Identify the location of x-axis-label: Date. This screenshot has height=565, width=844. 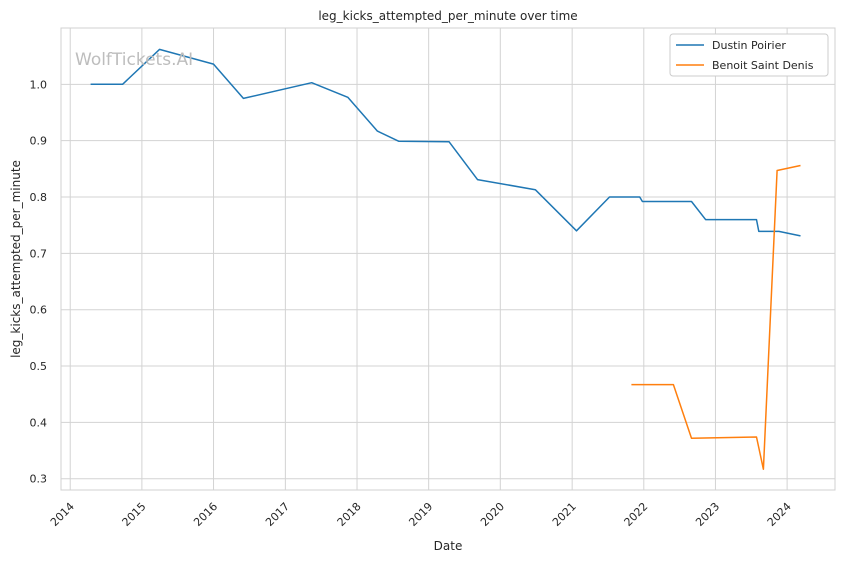
(448, 546).